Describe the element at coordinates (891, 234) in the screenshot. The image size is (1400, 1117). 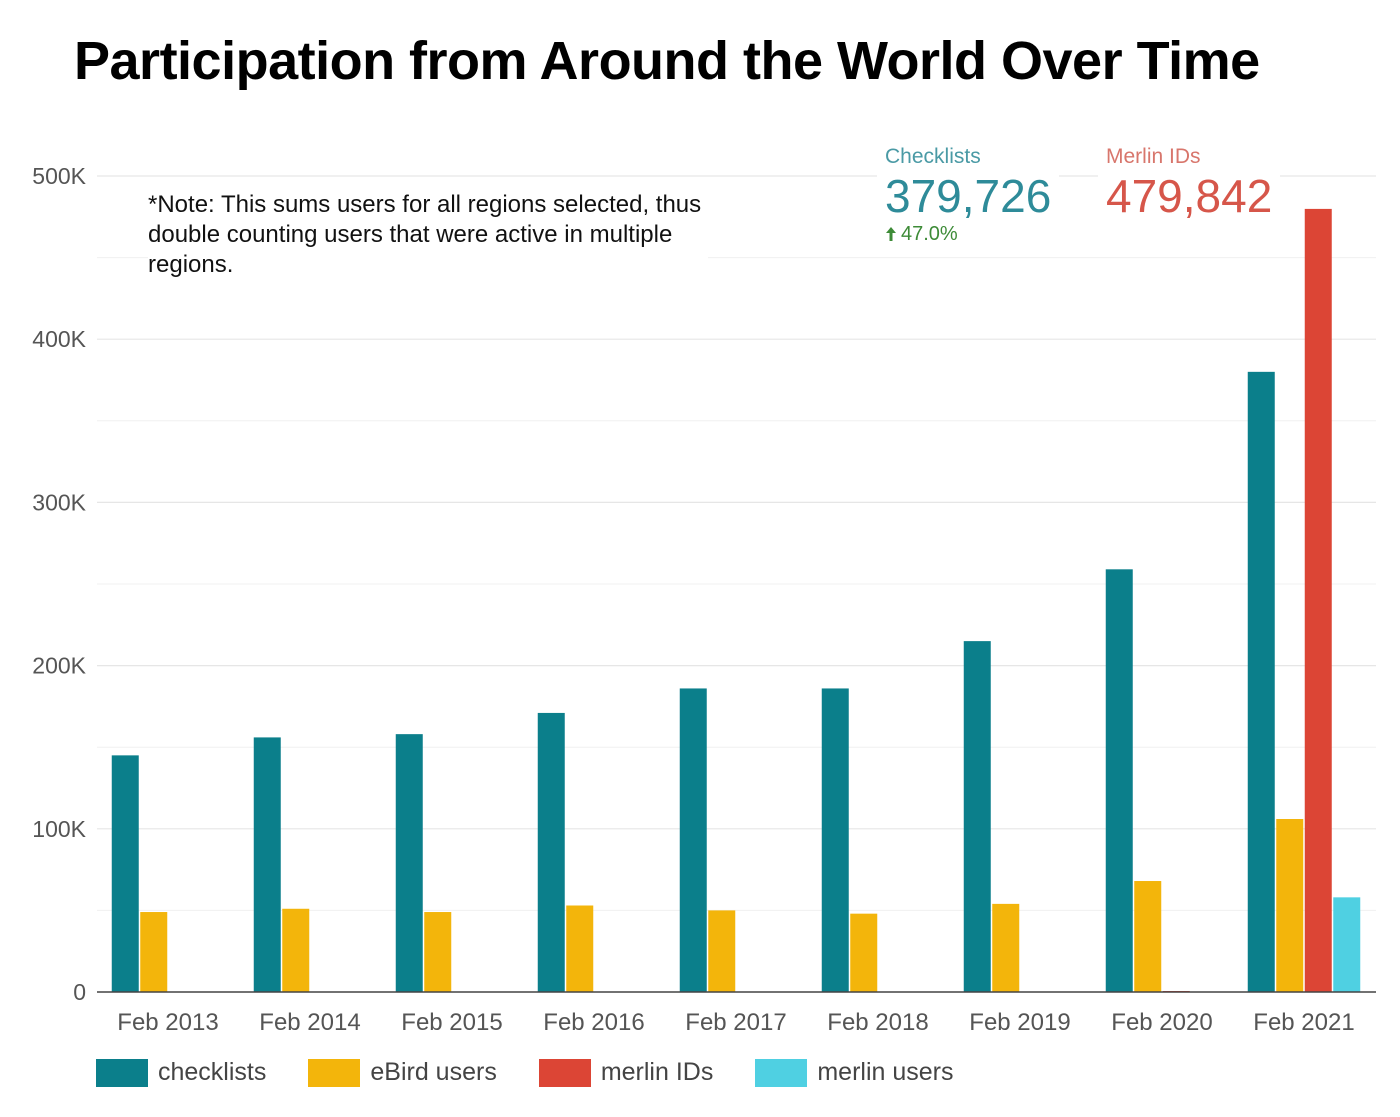
I see `arrow-up-icon` at that location.